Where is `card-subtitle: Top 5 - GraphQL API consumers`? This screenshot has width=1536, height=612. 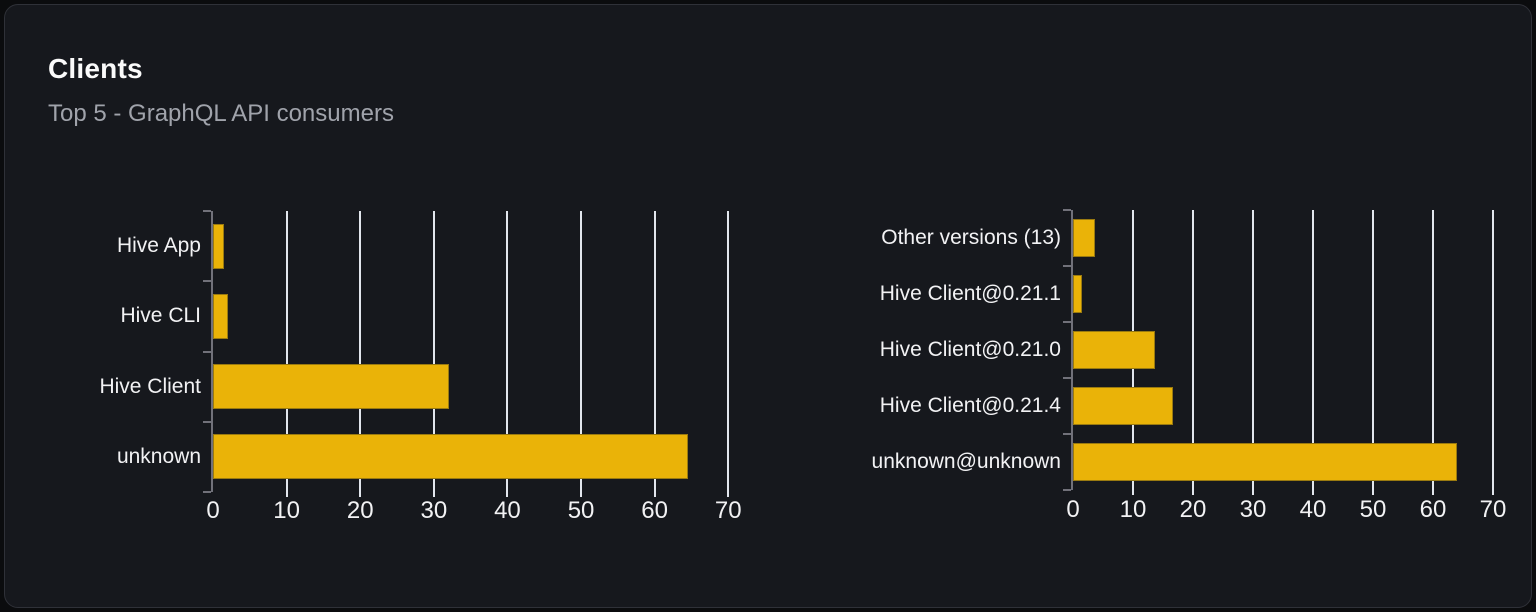
card-subtitle: Top 5 - GraphQL API consumers is located at coordinates (221, 113).